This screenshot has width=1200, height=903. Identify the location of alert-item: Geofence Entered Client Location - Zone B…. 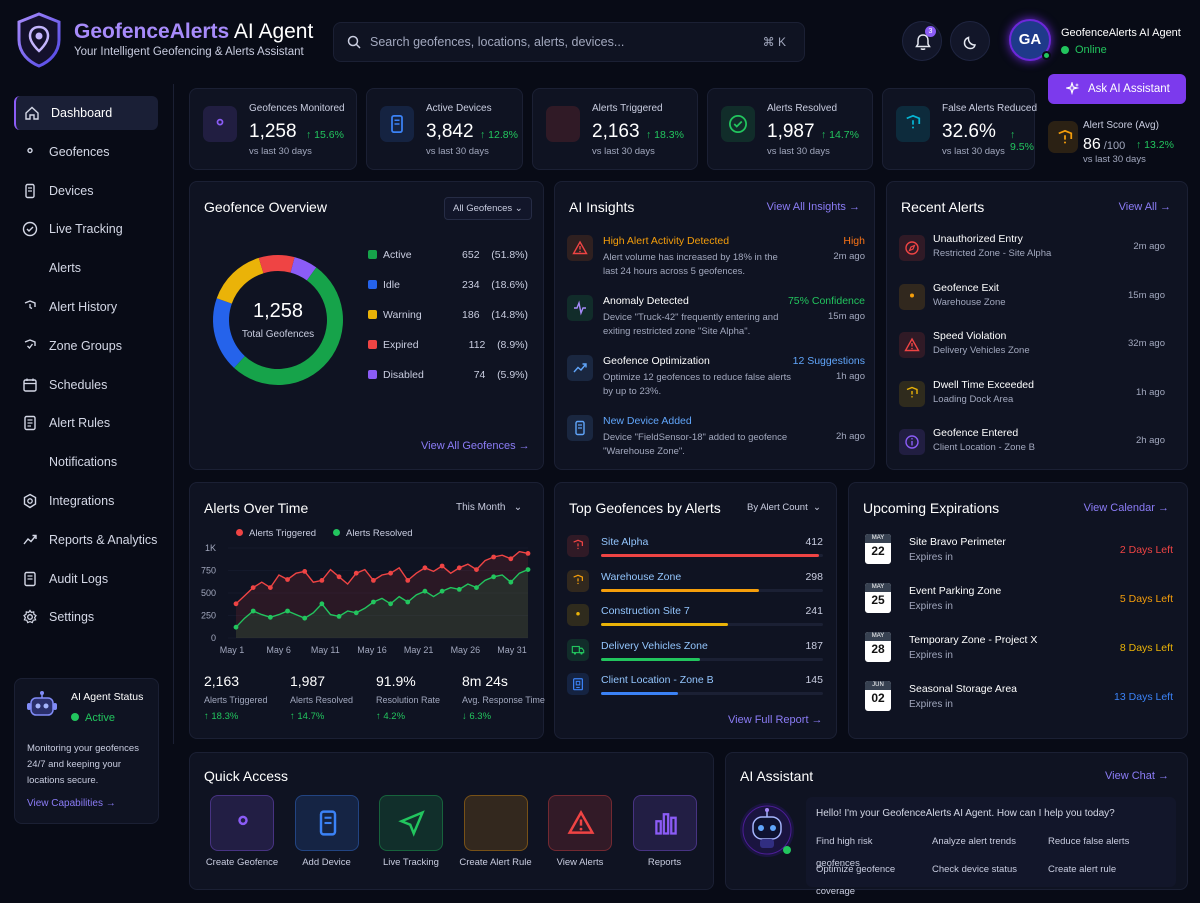
(1032, 447).